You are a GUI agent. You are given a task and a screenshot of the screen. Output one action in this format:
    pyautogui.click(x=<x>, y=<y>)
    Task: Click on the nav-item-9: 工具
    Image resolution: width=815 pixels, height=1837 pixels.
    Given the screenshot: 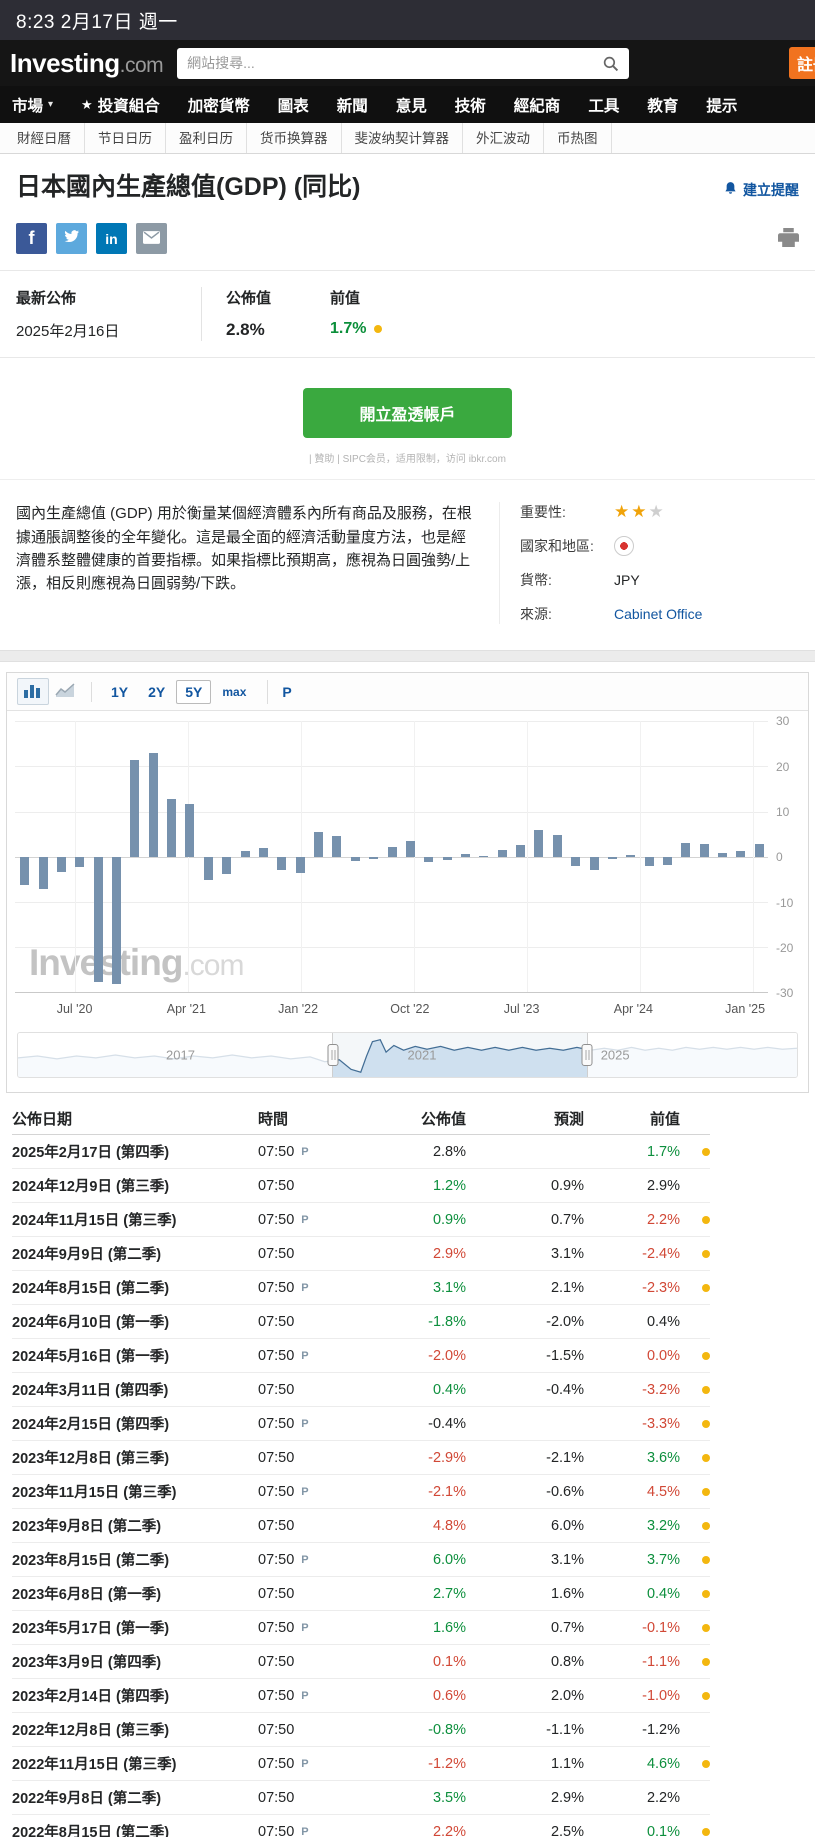 What is the action you would take?
    pyautogui.click(x=603, y=105)
    